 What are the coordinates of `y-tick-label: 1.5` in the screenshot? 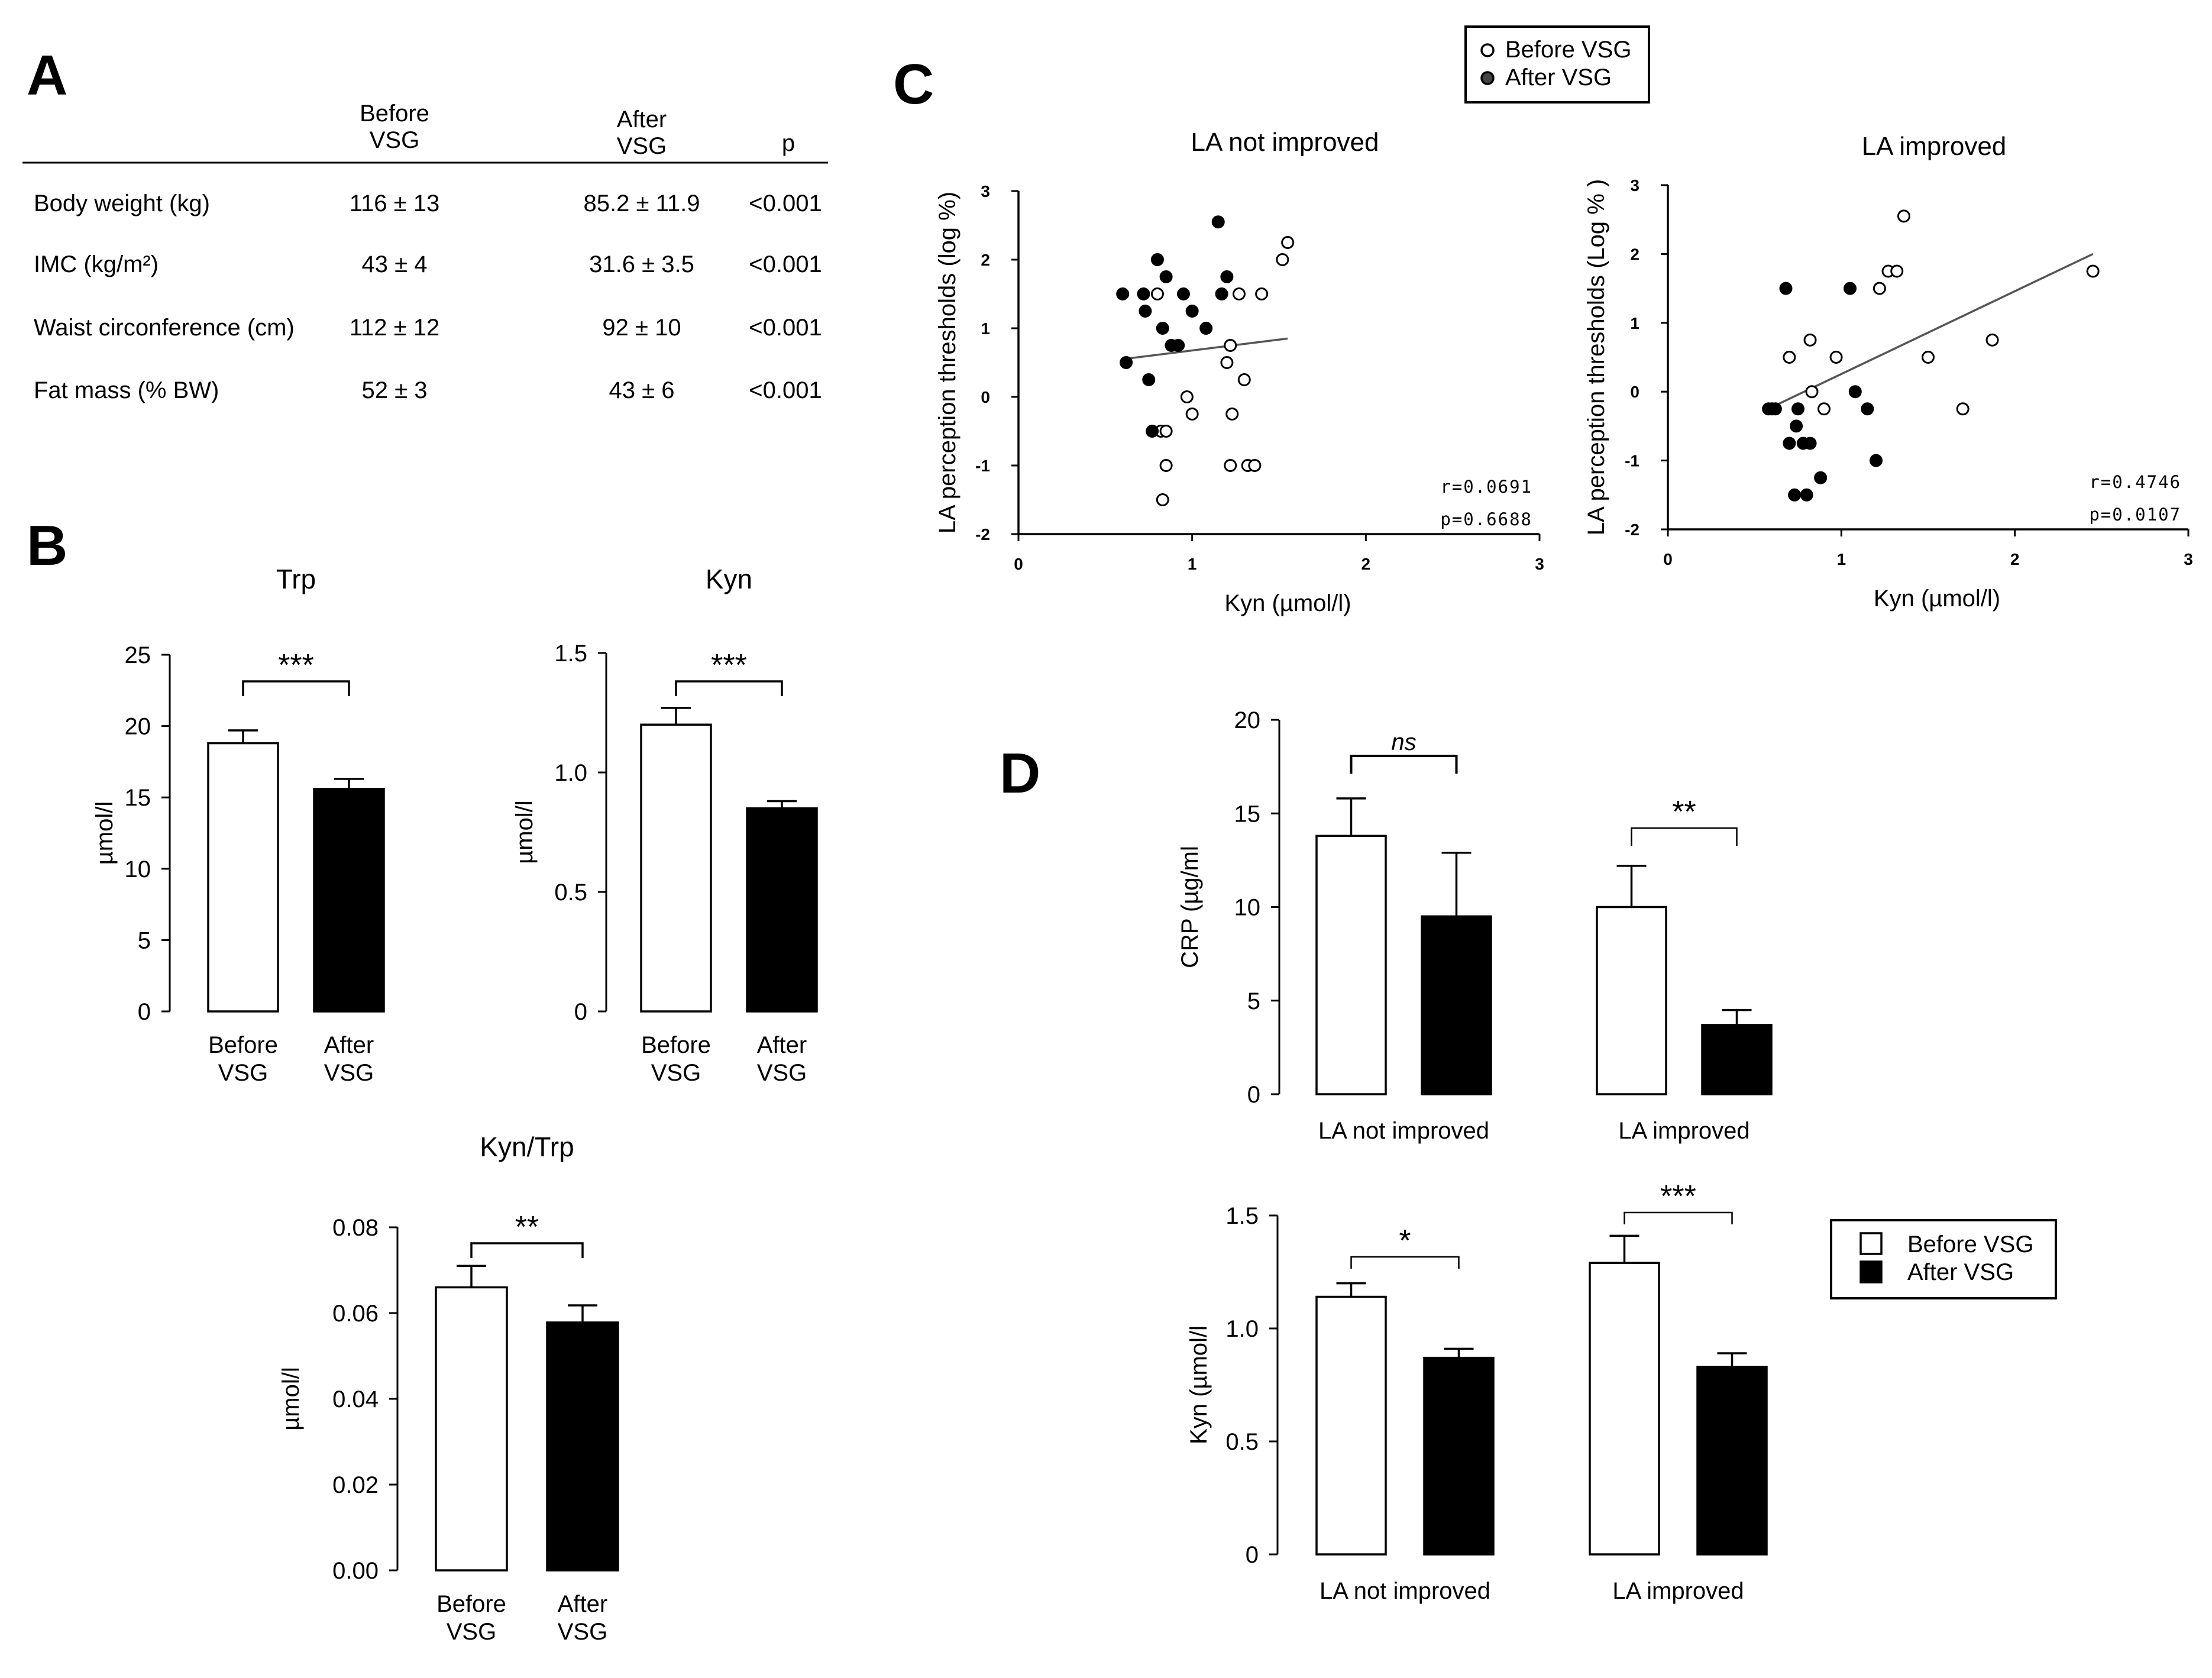 It's located at (1242, 1216).